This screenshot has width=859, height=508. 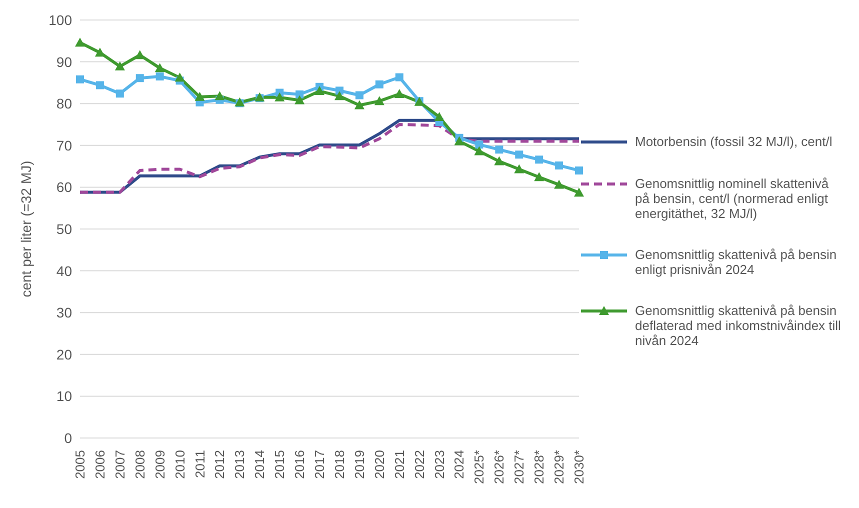 What do you see at coordinates (399, 464) in the screenshot?
I see `x-tick-label: 2021` at bounding box center [399, 464].